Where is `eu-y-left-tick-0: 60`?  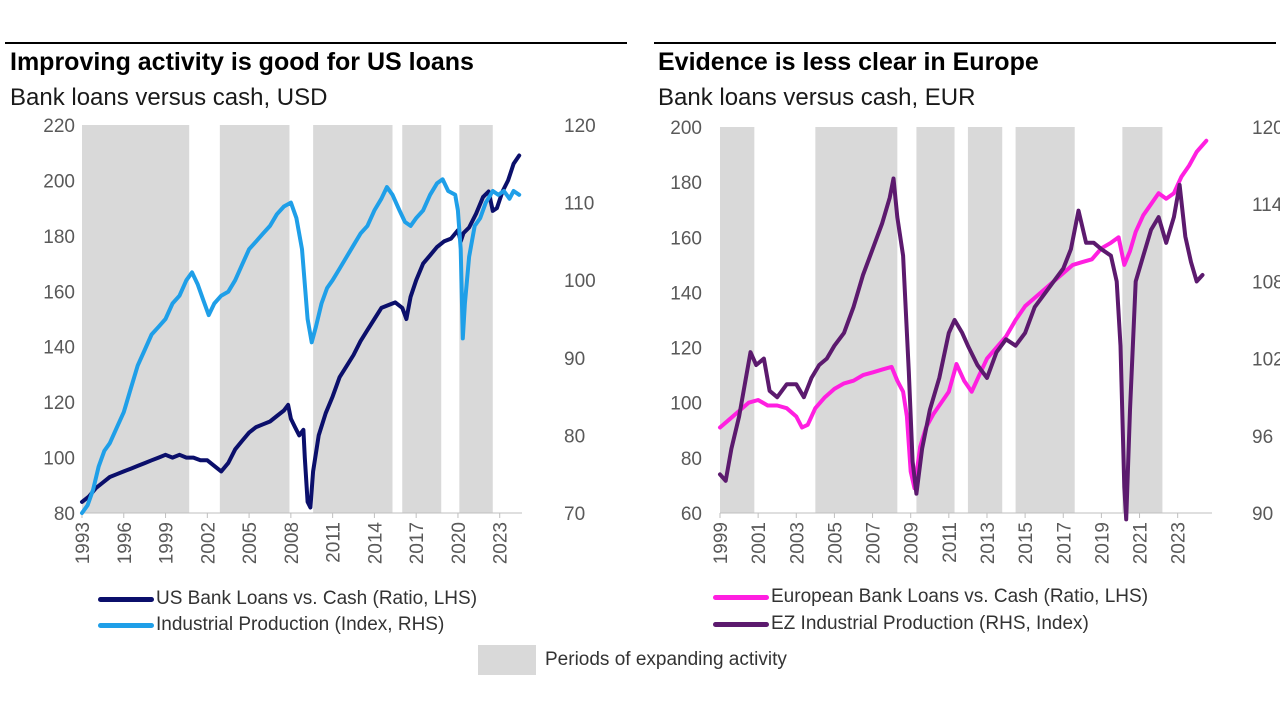 eu-y-left-tick-0: 60 is located at coordinates (691, 514).